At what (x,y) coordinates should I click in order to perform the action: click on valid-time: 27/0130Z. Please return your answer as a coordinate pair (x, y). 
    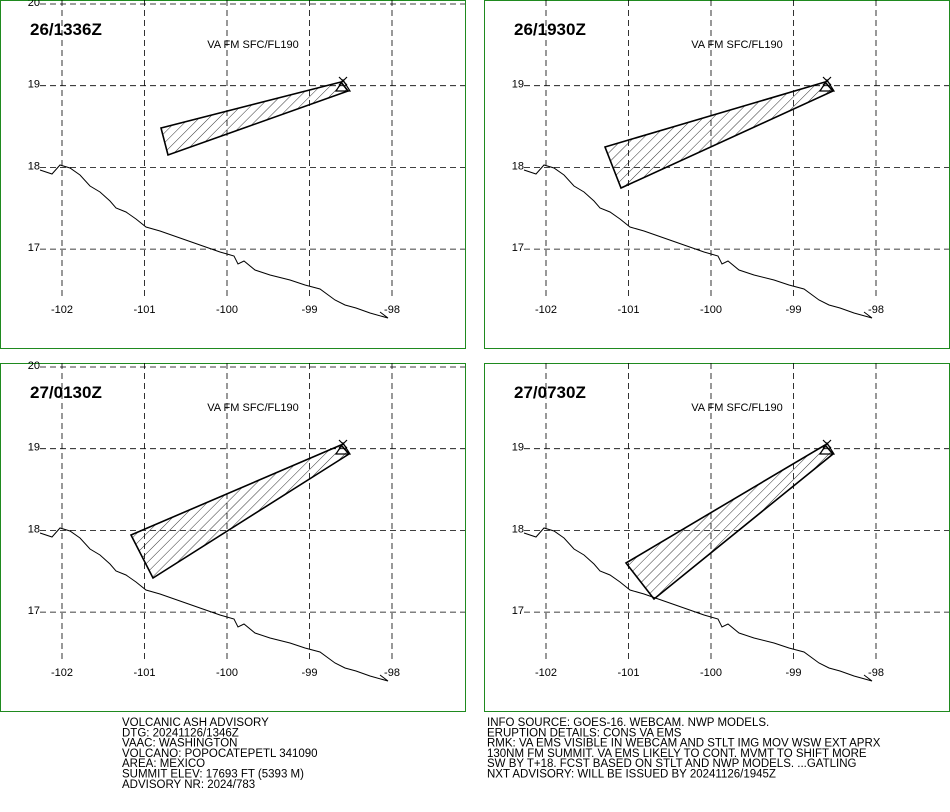
    Looking at the image, I should click on (66, 392).